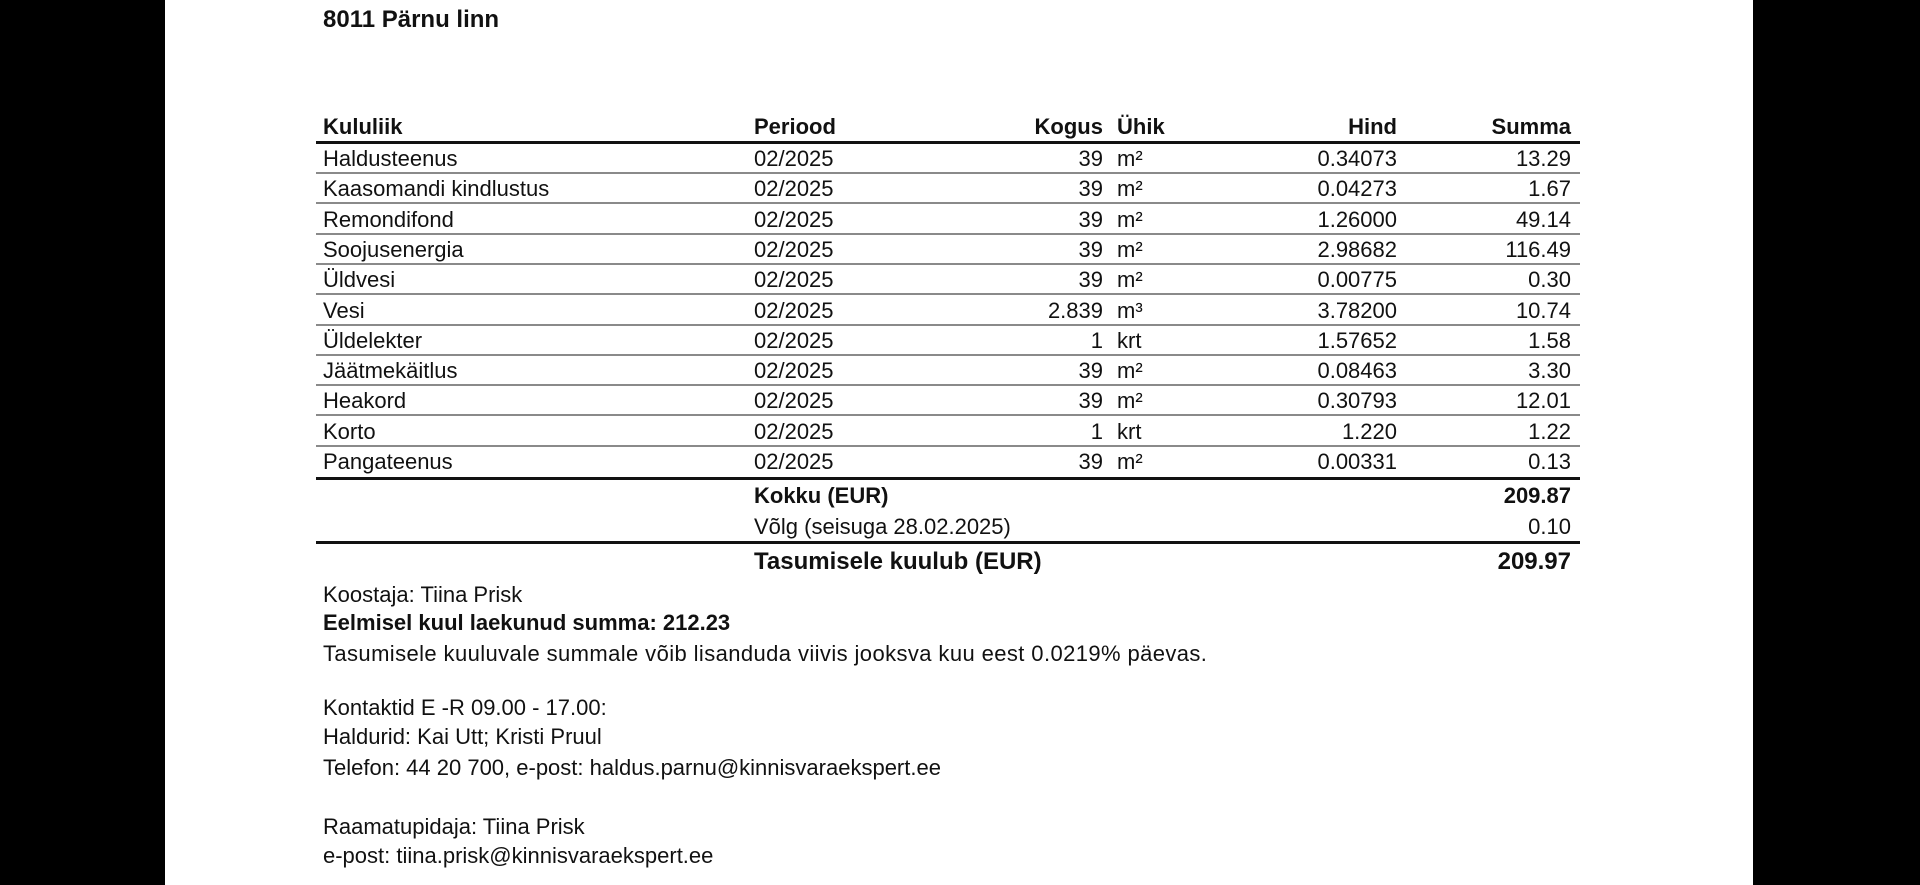 The image size is (1920, 885). Describe the element at coordinates (1357, 280) in the screenshot. I see `cell-hind: 0.00775` at that location.